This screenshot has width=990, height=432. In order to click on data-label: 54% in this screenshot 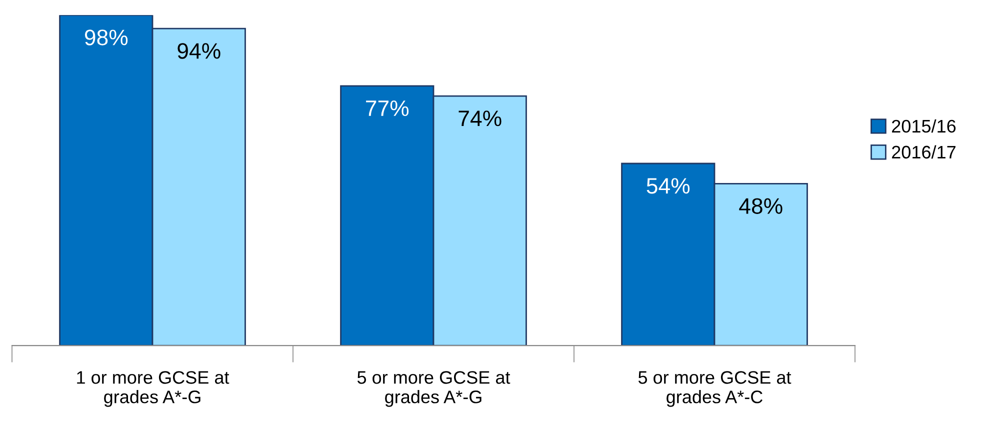, I will do `click(668, 186)`.